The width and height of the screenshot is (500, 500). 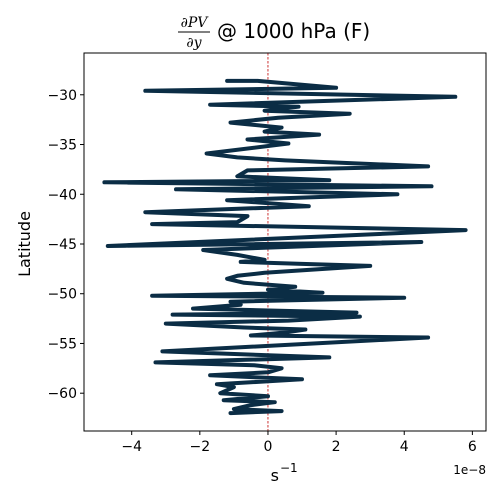 I want to click on x-axis-ticks: −4 −2 0 2 4 6, so click(x=299, y=443).